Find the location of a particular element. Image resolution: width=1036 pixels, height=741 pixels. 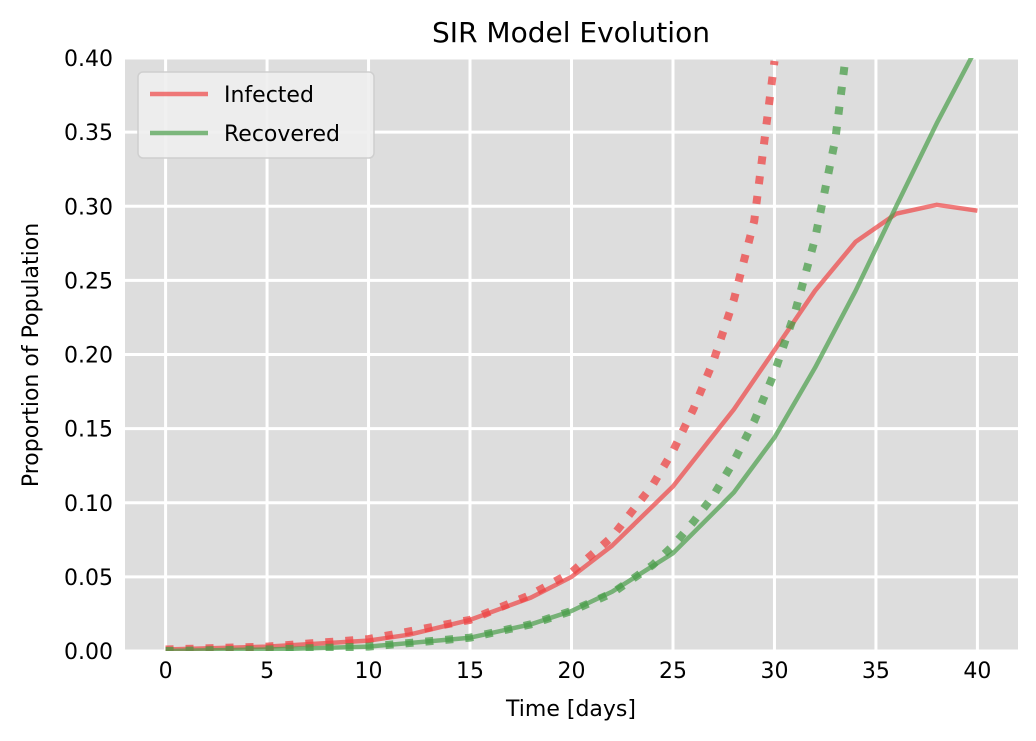

x-tick-label: 35 is located at coordinates (876, 671).